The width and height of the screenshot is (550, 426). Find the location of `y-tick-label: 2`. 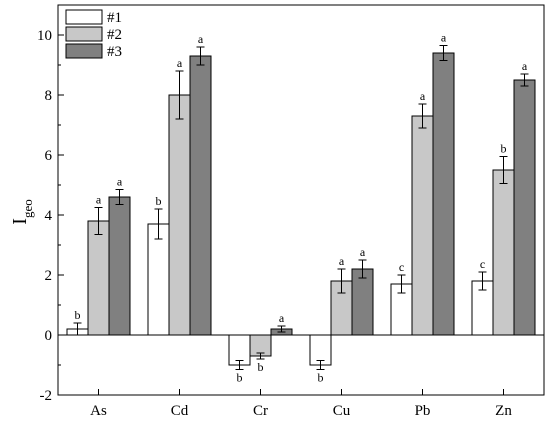

y-tick-label: 2 is located at coordinates (49, 276).